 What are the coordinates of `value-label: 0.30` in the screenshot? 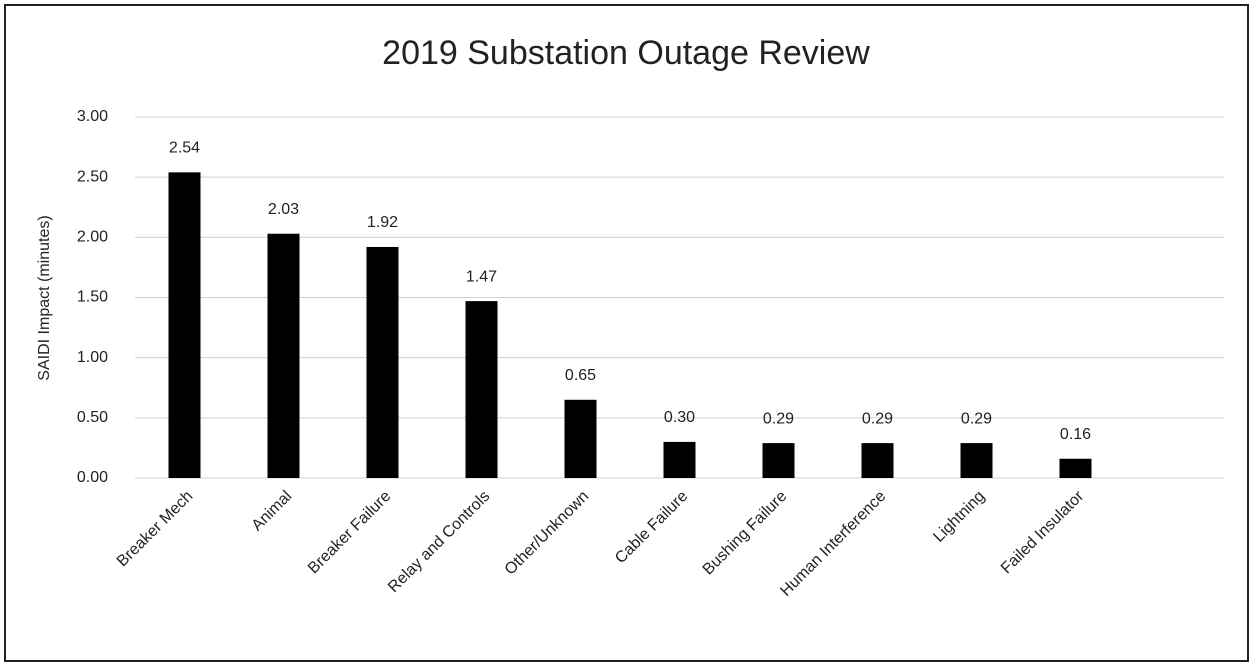 It's located at (679, 417).